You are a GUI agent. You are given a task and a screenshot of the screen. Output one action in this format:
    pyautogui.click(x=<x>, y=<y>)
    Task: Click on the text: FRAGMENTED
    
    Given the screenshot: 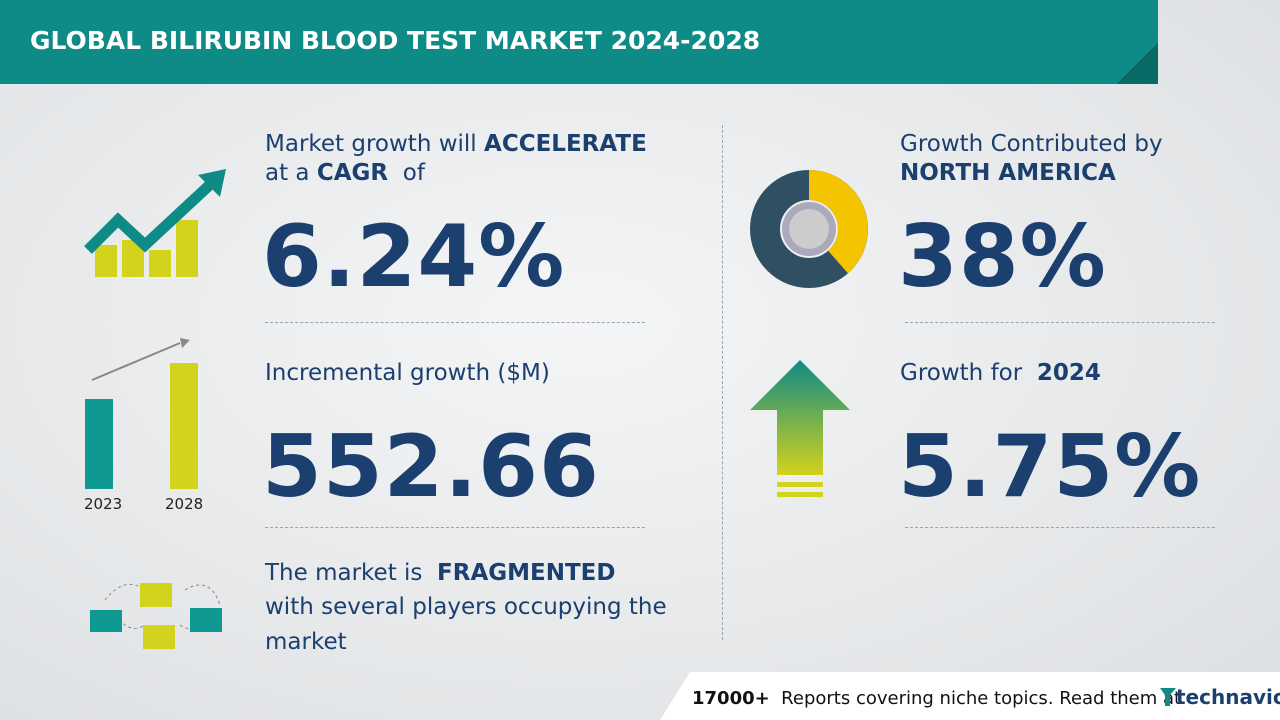 What is the action you would take?
    pyautogui.click(x=526, y=573)
    